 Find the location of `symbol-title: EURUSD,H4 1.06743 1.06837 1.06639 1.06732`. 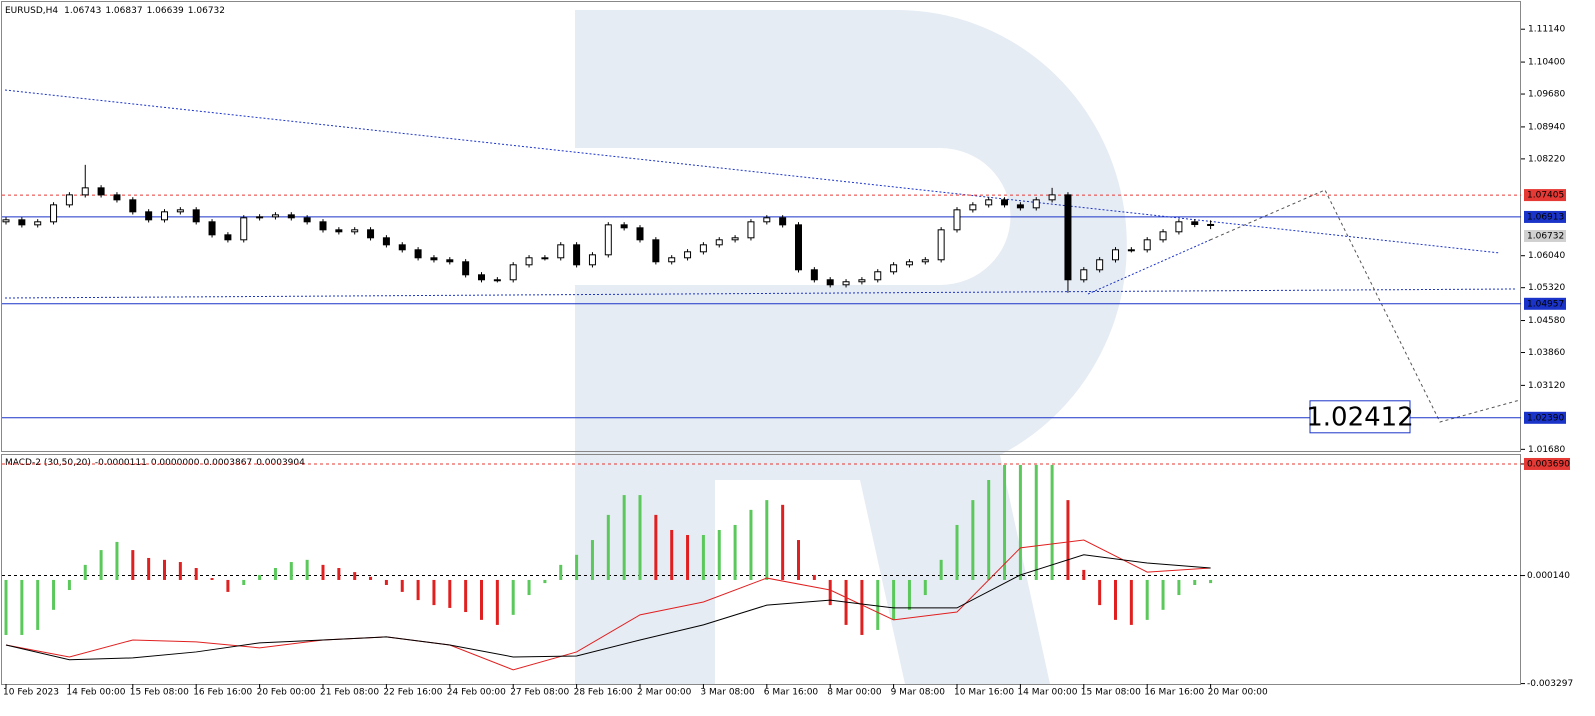

symbol-title: EURUSD,H4 1.06743 1.06837 1.06639 1.06732 is located at coordinates (115, 11).